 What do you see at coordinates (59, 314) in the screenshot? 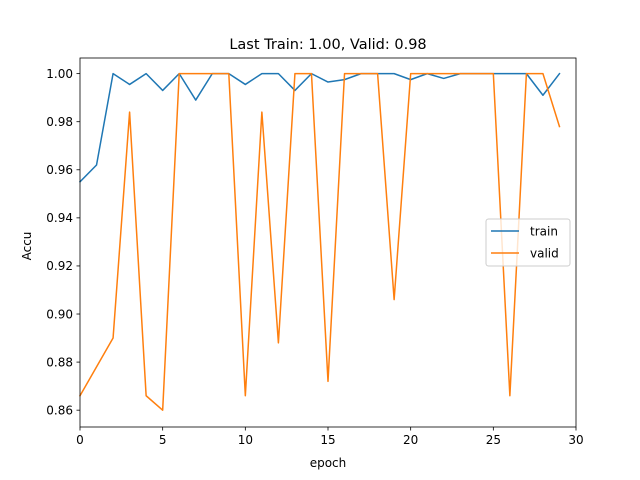
I see `y-tick-label: 0.90` at bounding box center [59, 314].